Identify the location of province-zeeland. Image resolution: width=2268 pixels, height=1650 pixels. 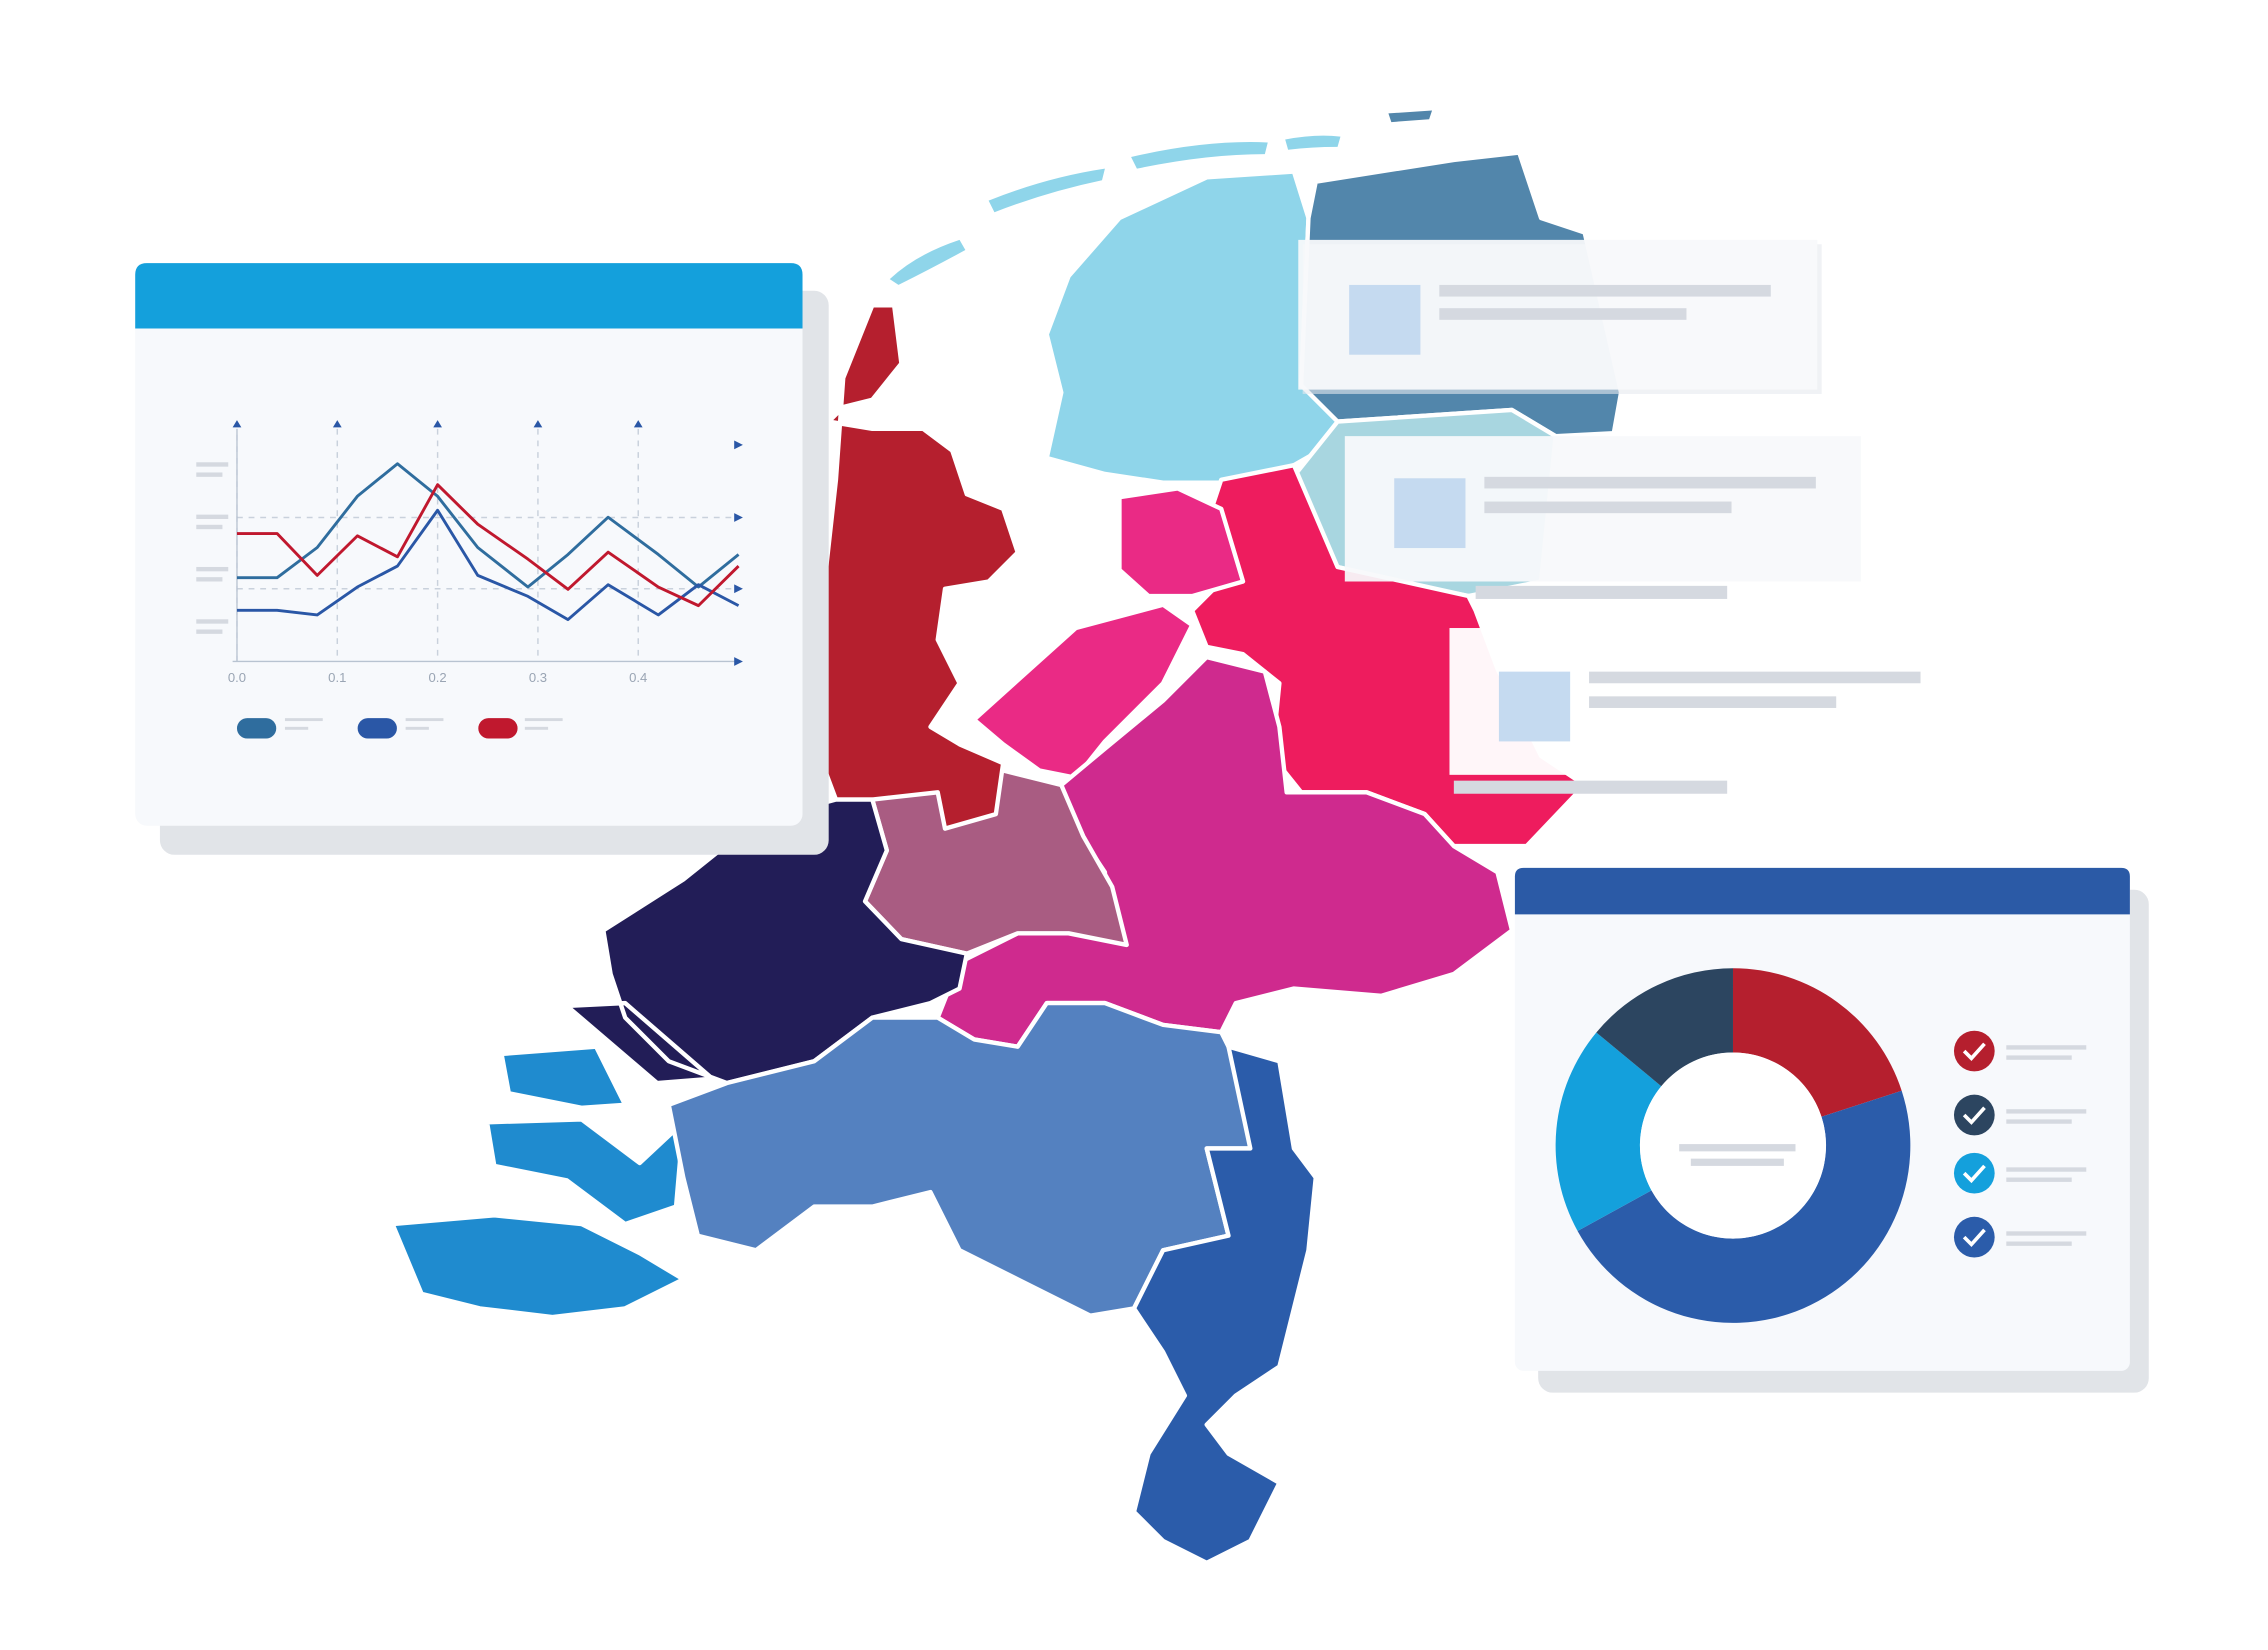
(538, 1182).